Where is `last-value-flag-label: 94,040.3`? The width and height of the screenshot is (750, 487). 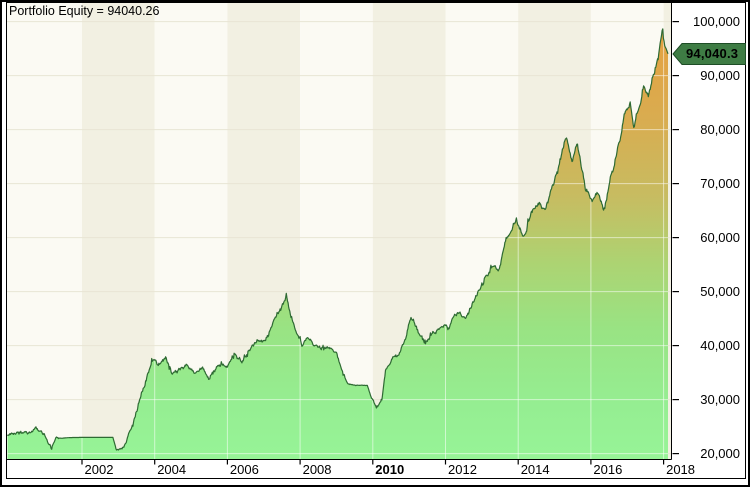
last-value-flag-label: 94,040.3 is located at coordinates (712, 53).